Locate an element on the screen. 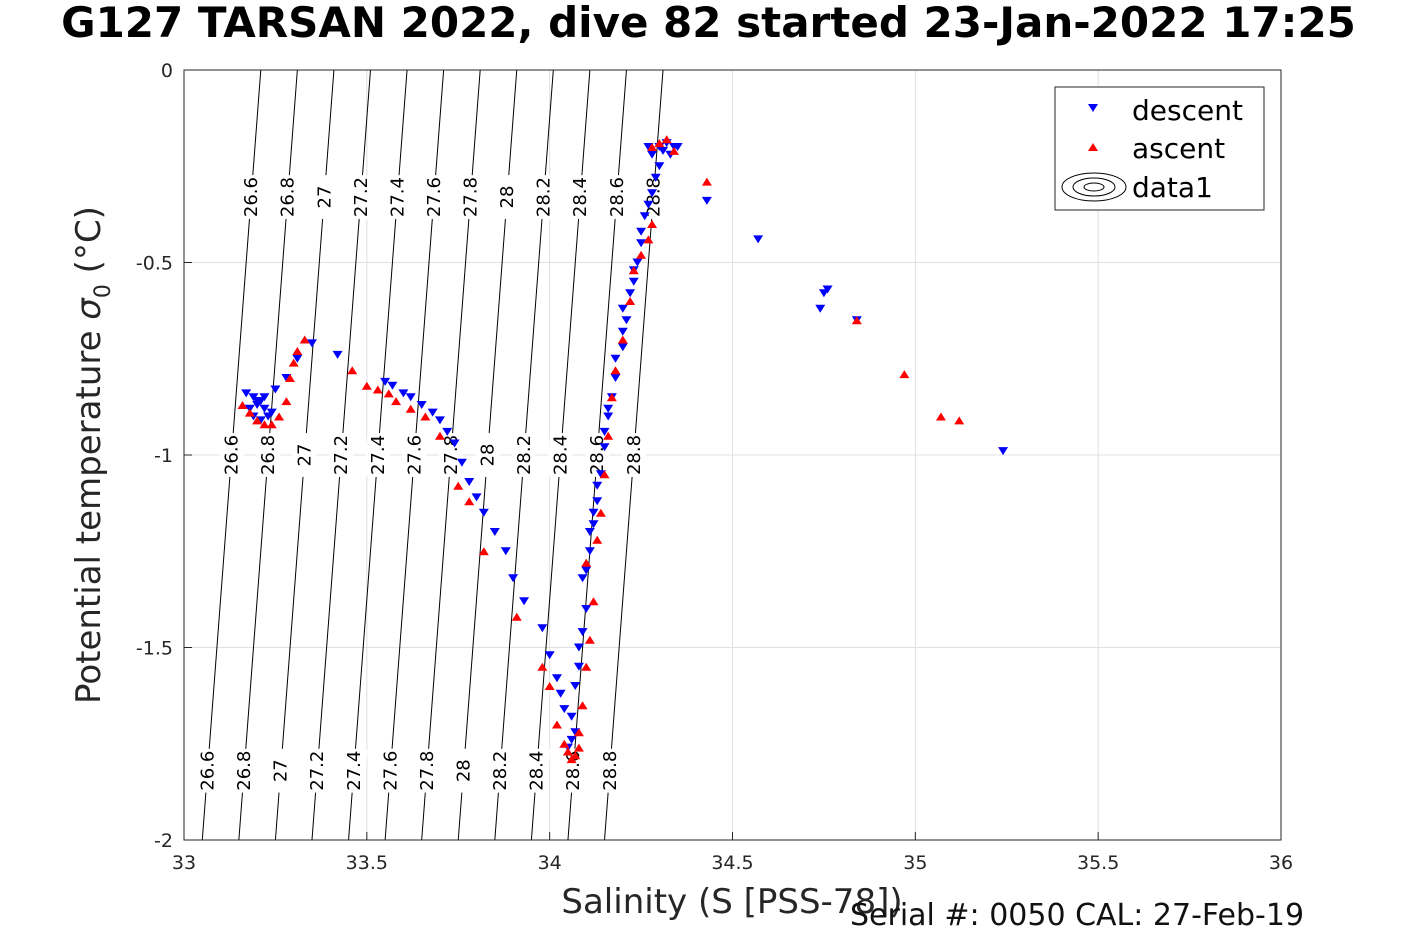 Image resolution: width=1417 pixels, height=945 pixels. y-tick-label: -1 is located at coordinates (163, 456).